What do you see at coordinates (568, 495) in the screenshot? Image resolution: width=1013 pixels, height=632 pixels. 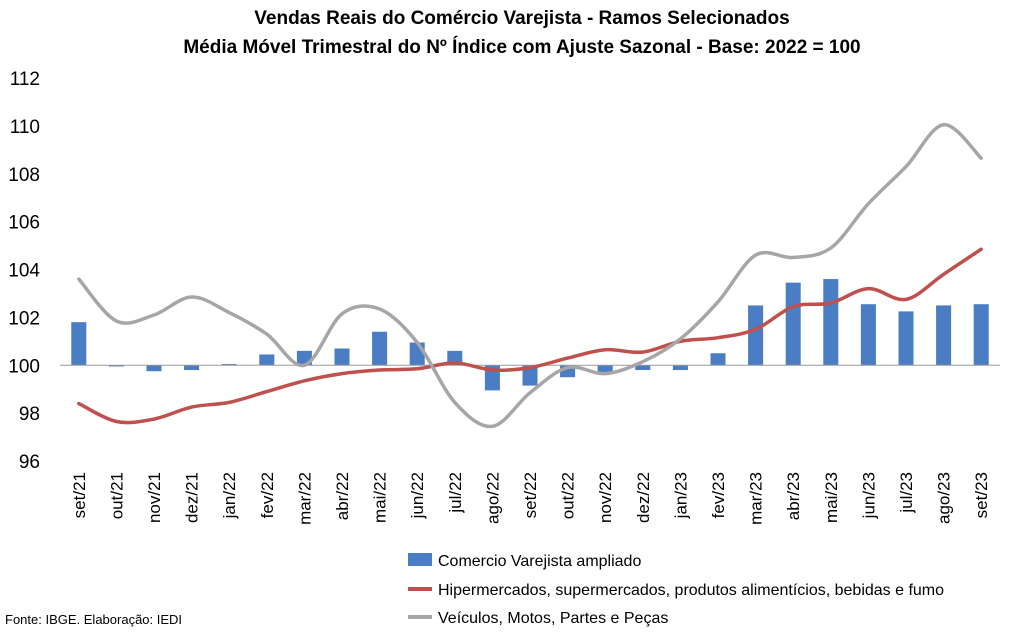 I see `x-tick-label: out/22` at bounding box center [568, 495].